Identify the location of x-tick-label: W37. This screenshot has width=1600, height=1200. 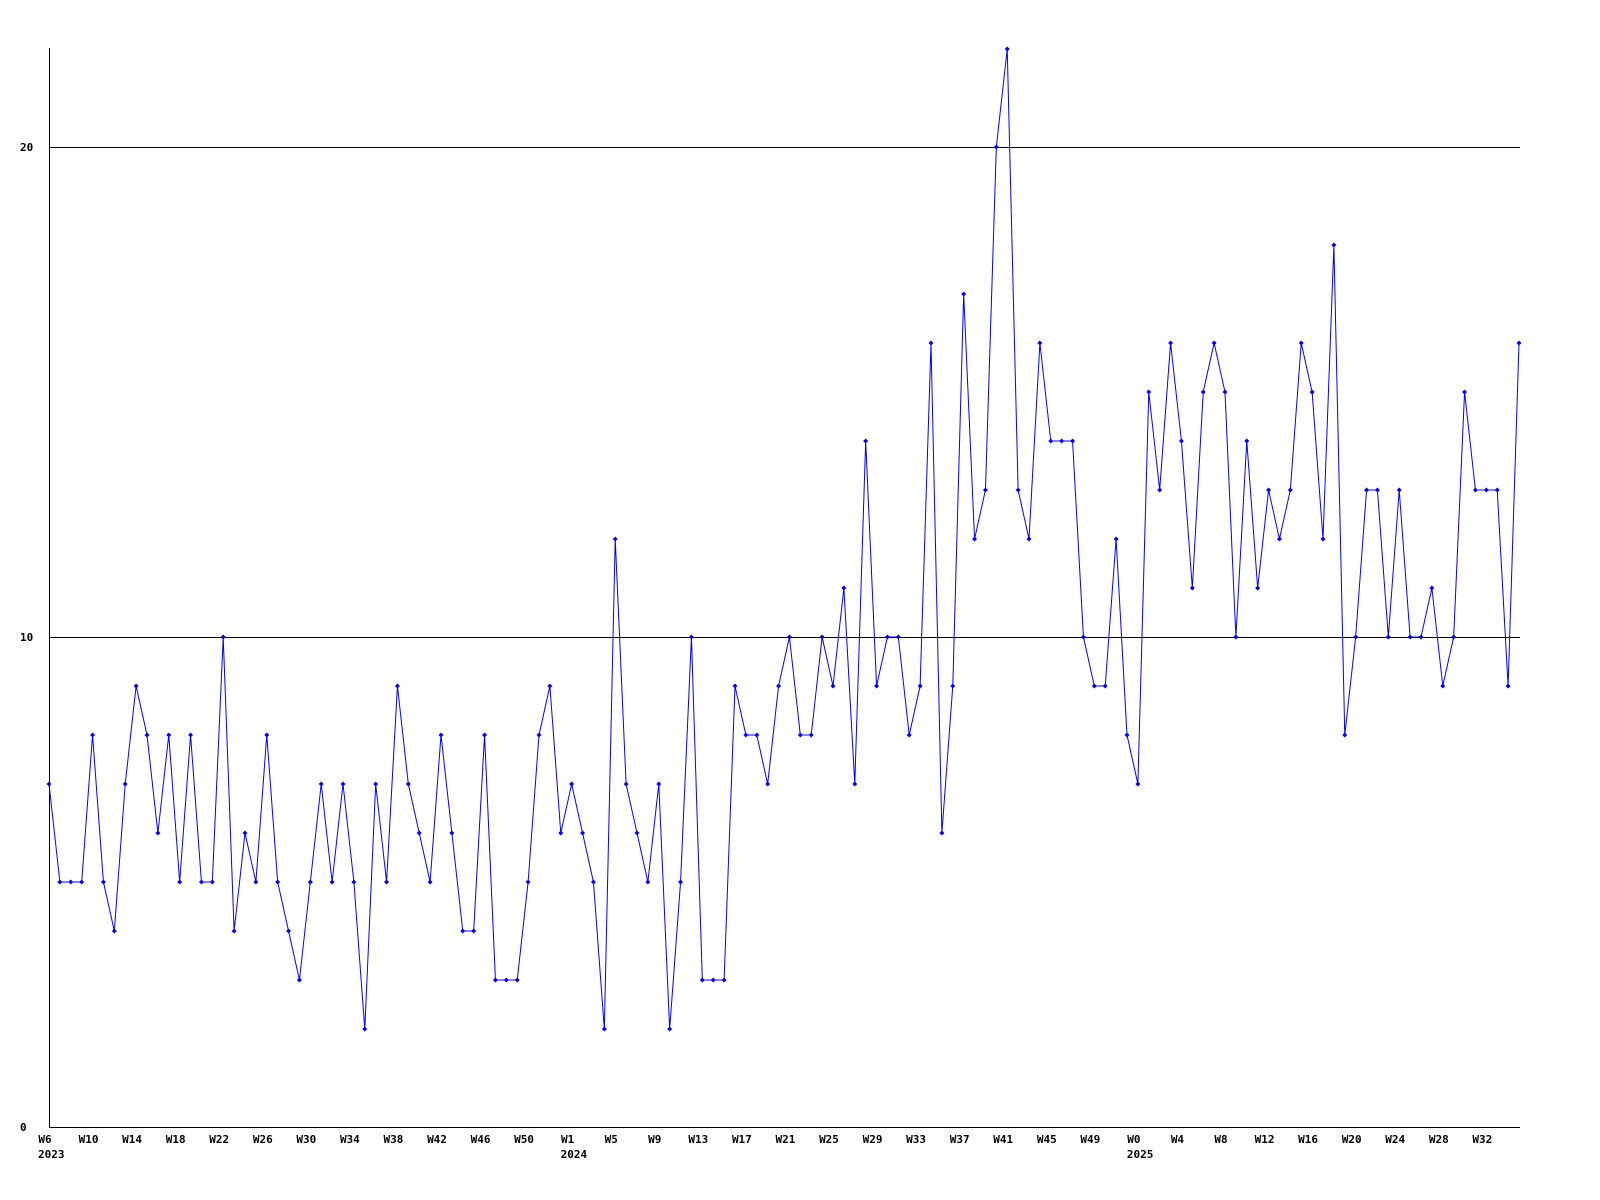
(960, 1139).